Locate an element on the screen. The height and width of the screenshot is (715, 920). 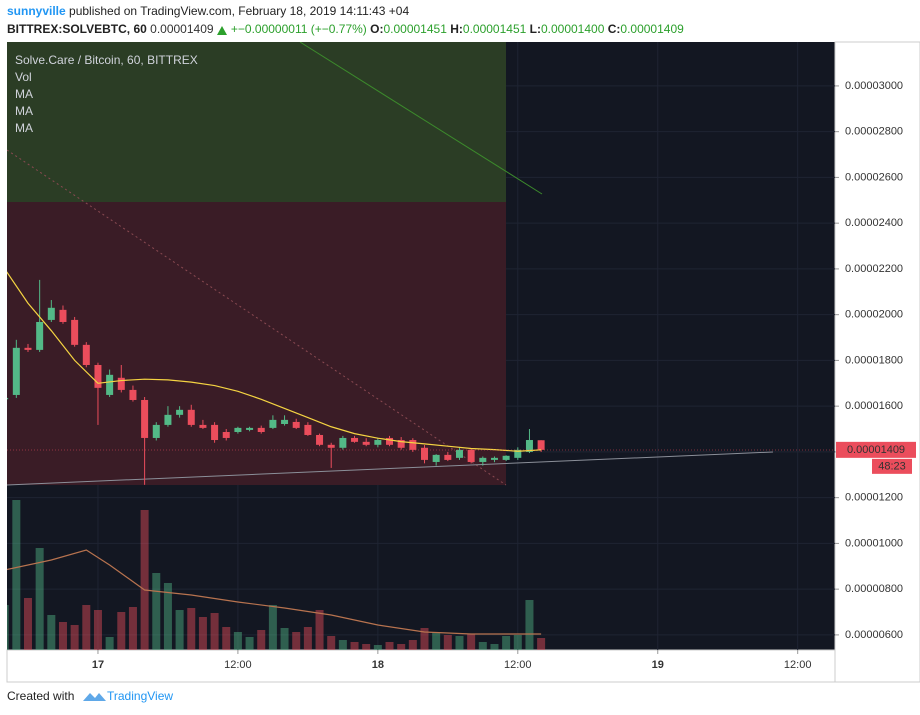
legend-item: MA is located at coordinates (24, 128).